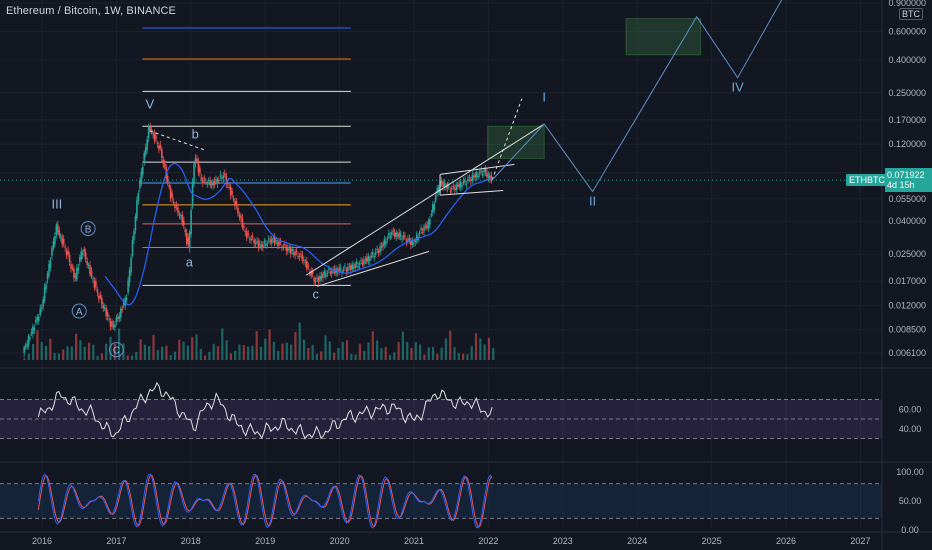  Describe the element at coordinates (472, 192) in the screenshot. I see `flag-lower` at that location.